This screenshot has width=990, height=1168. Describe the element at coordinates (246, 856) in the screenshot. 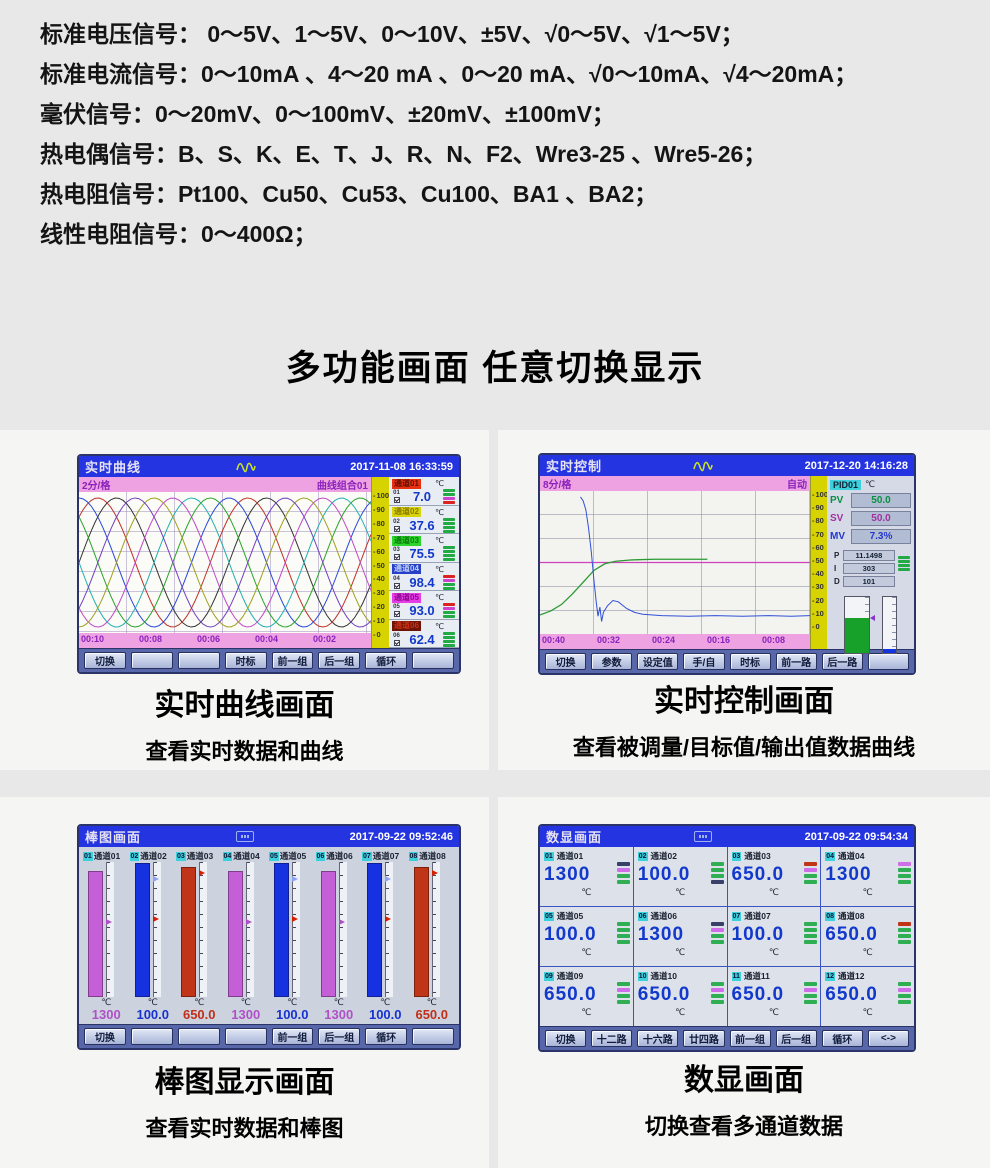

I see `bar-channel-header: 04 通道04` at that location.